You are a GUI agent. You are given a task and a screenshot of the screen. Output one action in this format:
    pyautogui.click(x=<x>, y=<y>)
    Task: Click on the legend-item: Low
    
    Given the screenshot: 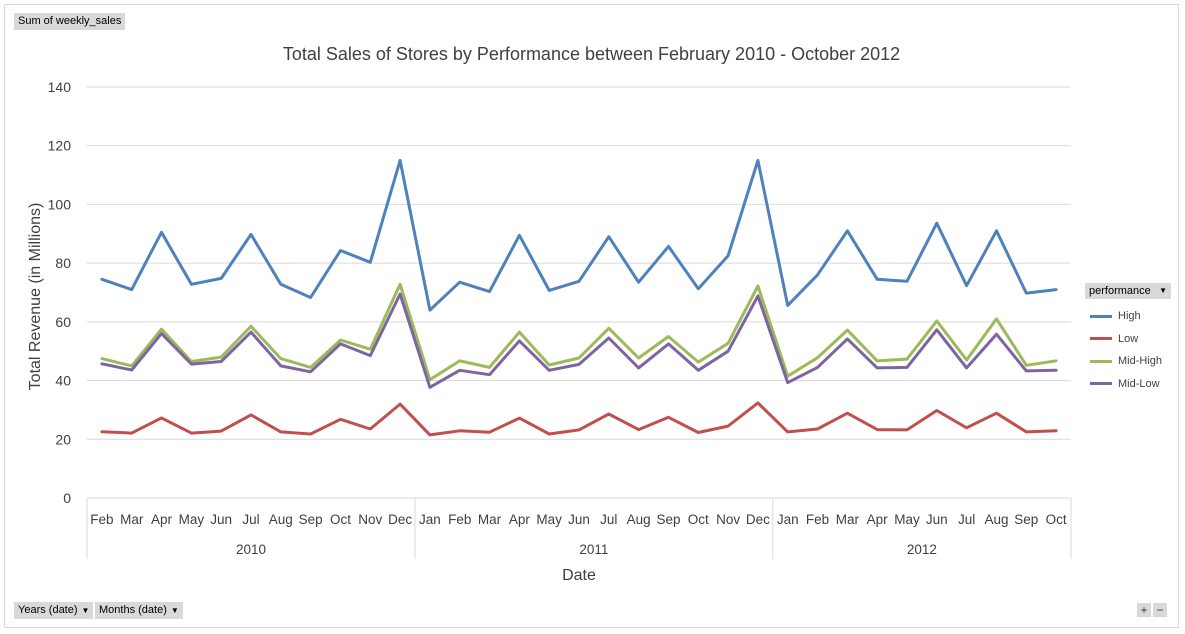 What is the action you would take?
    pyautogui.click(x=1128, y=339)
    